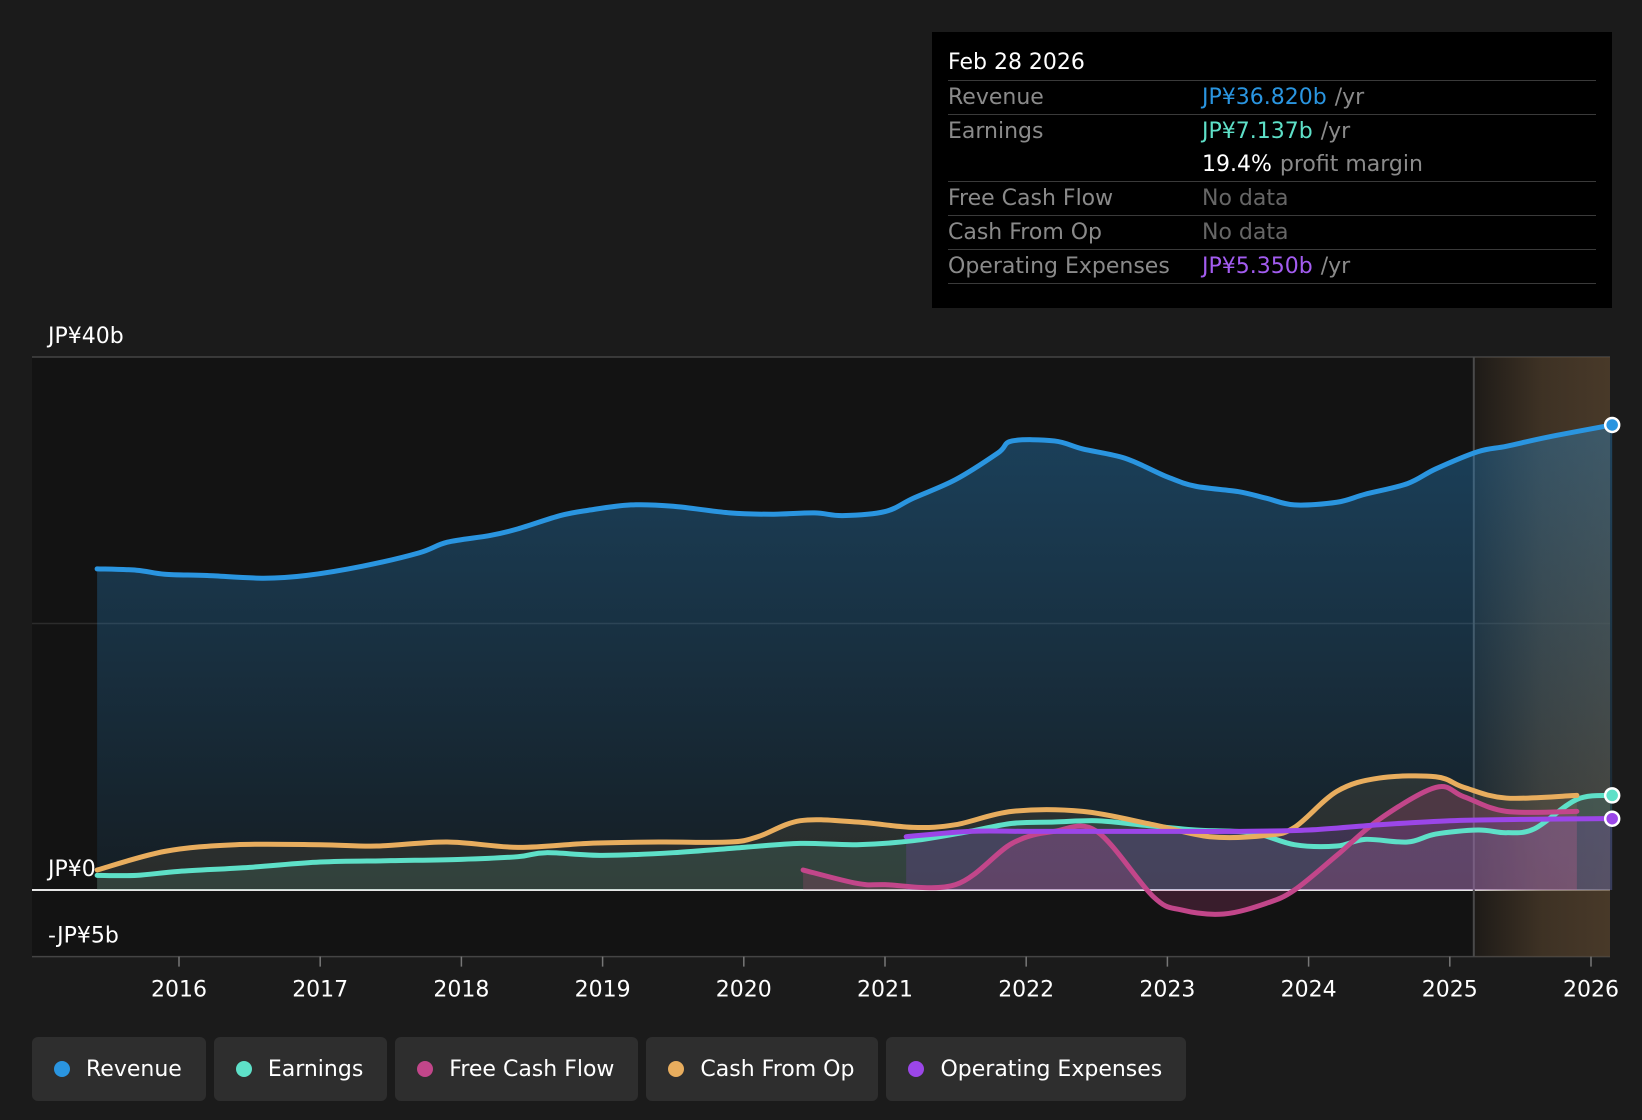 This screenshot has height=1120, width=1642. Describe the element at coordinates (1075, 164) in the screenshot. I see `tooltip-spacer` at that location.